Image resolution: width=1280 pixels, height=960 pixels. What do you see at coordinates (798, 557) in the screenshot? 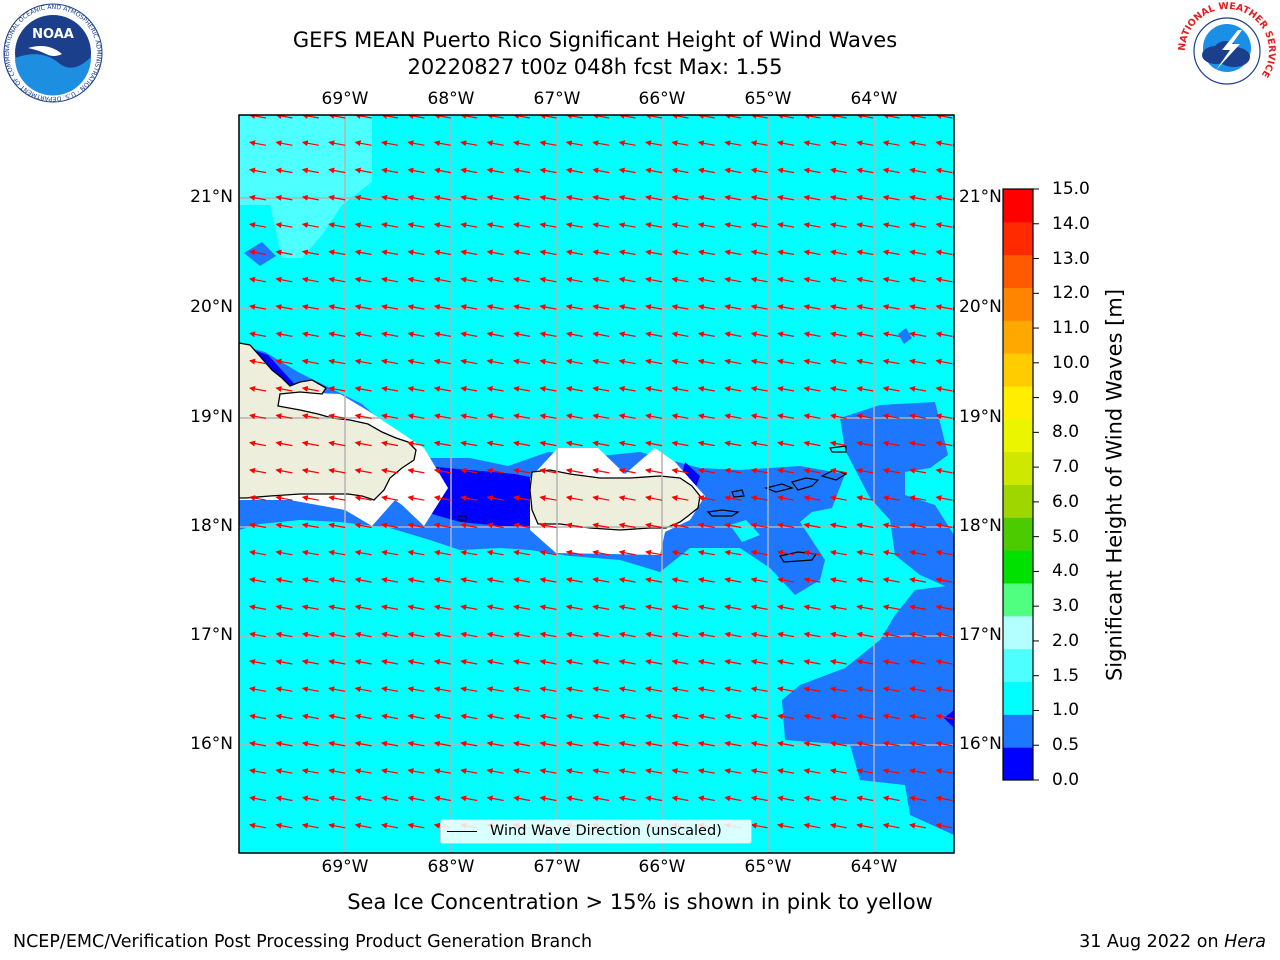
I see `island-st-croix` at bounding box center [798, 557].